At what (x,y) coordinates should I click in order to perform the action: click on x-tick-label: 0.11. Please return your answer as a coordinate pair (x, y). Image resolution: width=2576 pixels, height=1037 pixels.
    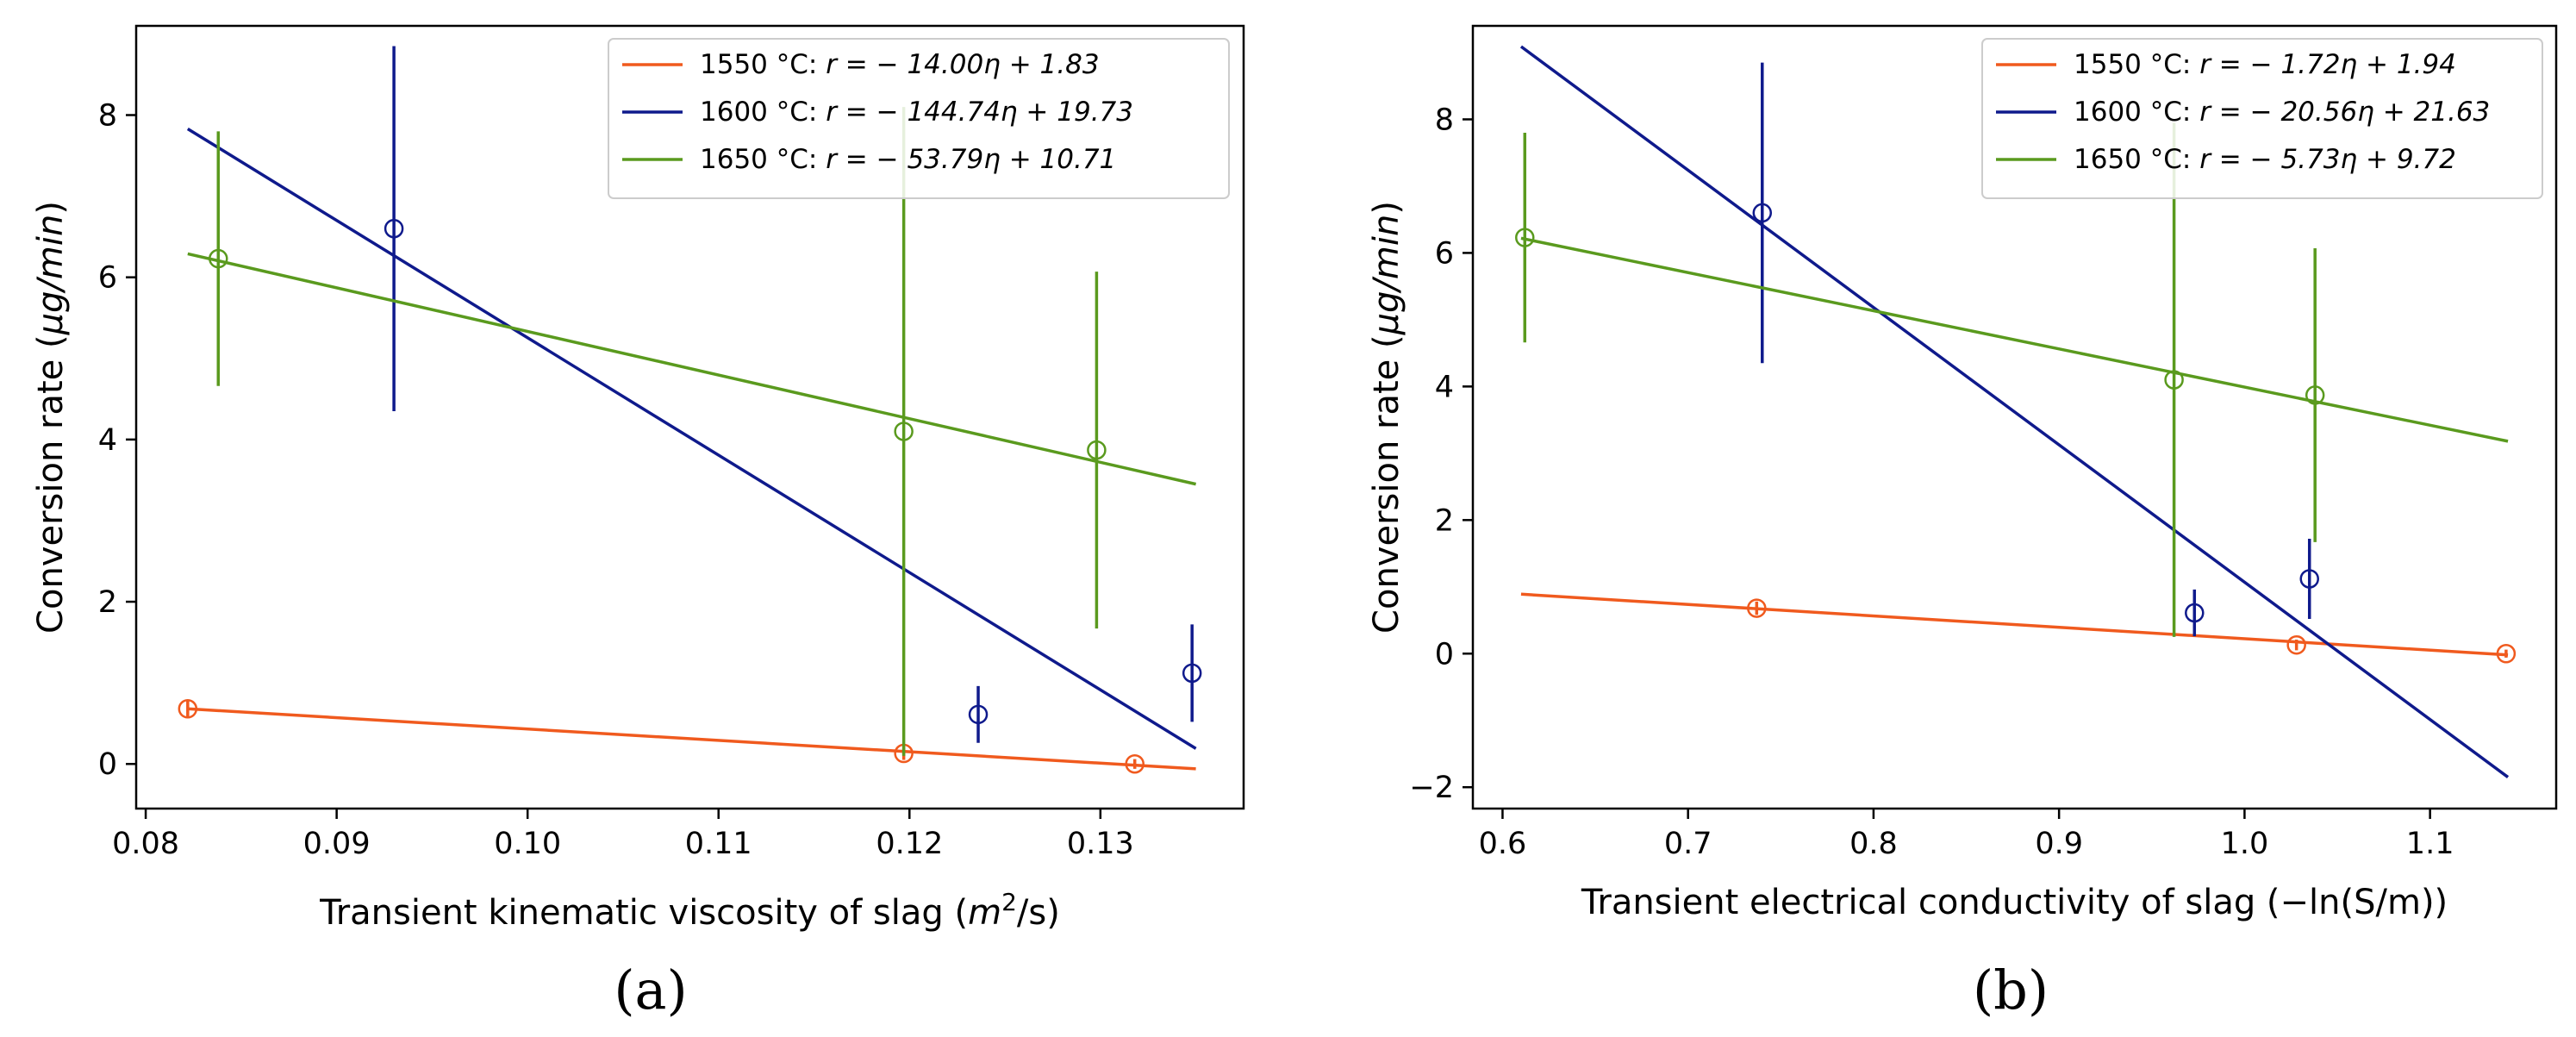
    Looking at the image, I should click on (718, 844).